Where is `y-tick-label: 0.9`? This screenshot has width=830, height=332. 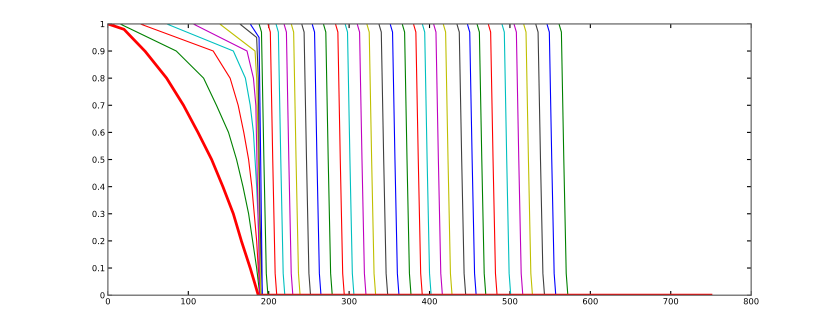
y-tick-label: 0.9 is located at coordinates (98, 51).